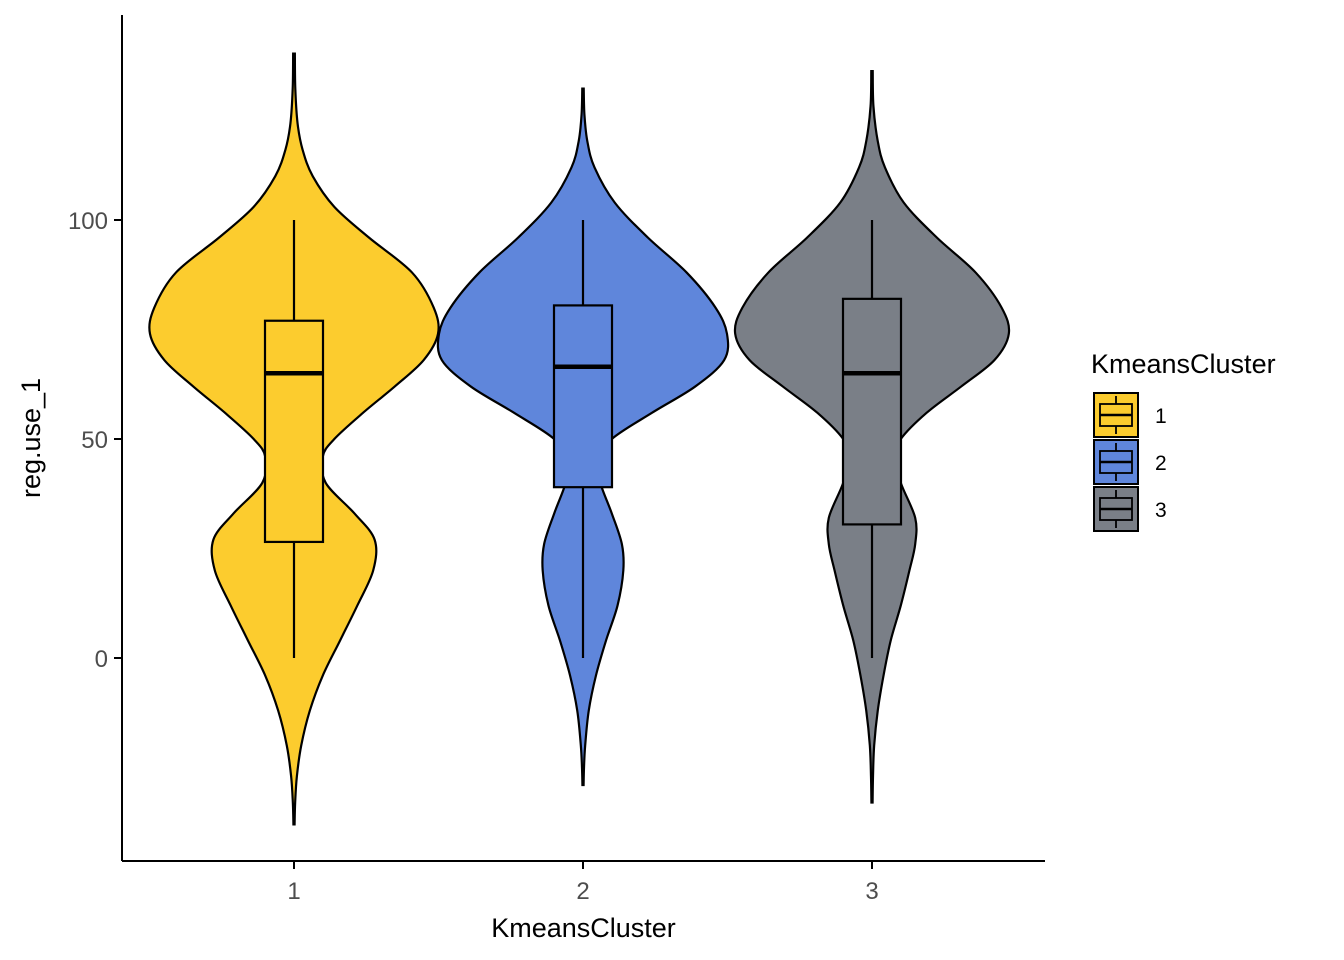 This screenshot has width=1344, height=960. I want to click on y-tick-label: 50, so click(94, 440).